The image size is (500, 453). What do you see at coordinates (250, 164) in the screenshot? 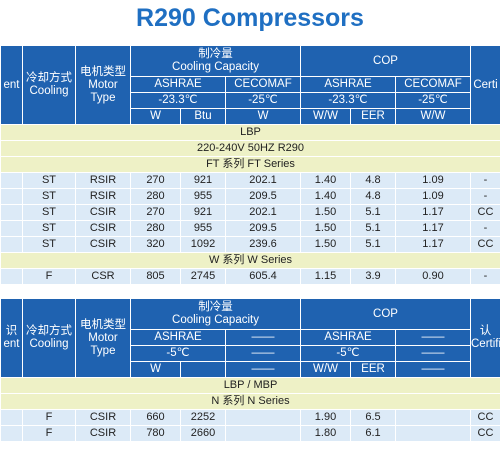
I see `cell-text: FT 系列 FT Series` at bounding box center [250, 164].